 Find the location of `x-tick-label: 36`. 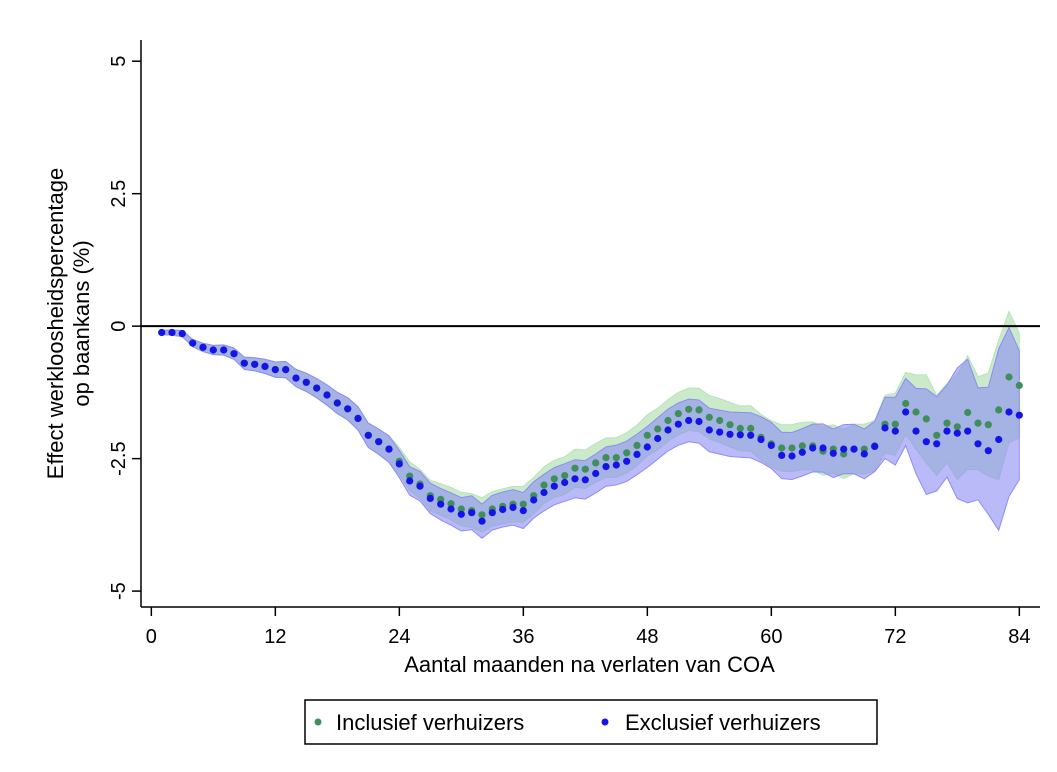

x-tick-label: 36 is located at coordinates (523, 637).